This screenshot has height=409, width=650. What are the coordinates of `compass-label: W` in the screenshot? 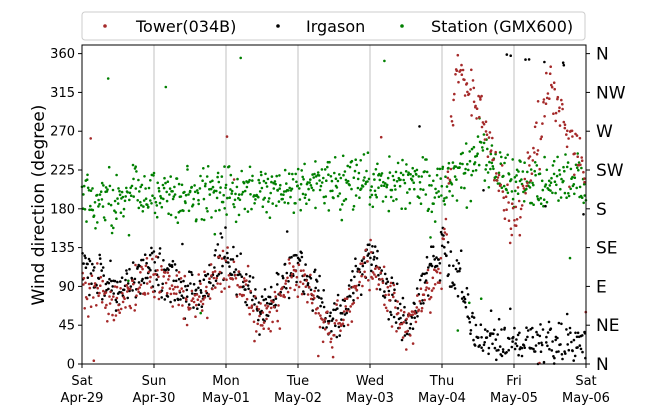 It's located at (604, 132).